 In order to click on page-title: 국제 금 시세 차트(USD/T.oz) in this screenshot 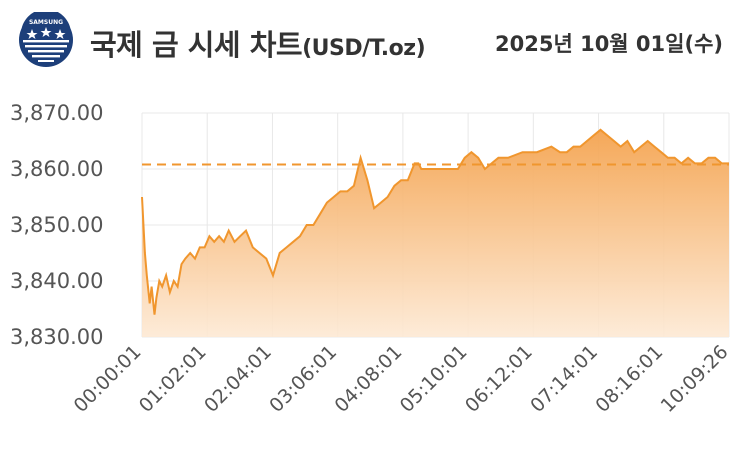, I will do `click(258, 43)`.